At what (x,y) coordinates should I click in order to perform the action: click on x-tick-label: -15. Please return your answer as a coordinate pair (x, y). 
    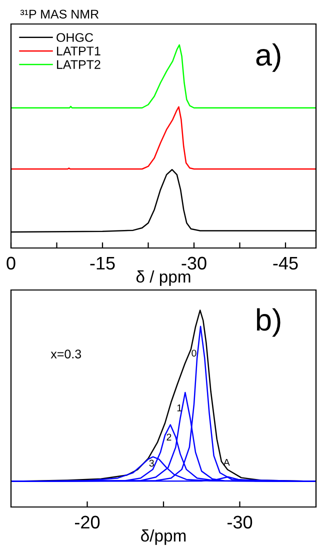
    Looking at the image, I should click on (102, 263).